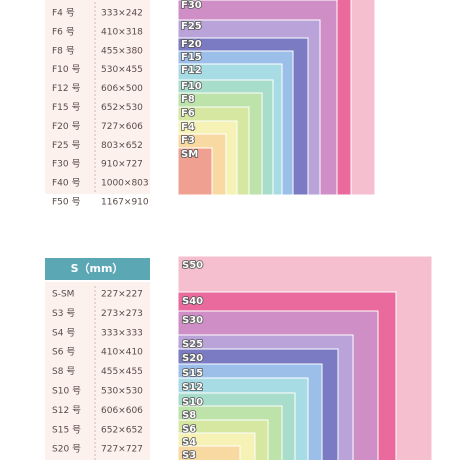 Image resolution: width=460 pixels, height=460 pixels. I want to click on row-label: F40 号, so click(66, 183).